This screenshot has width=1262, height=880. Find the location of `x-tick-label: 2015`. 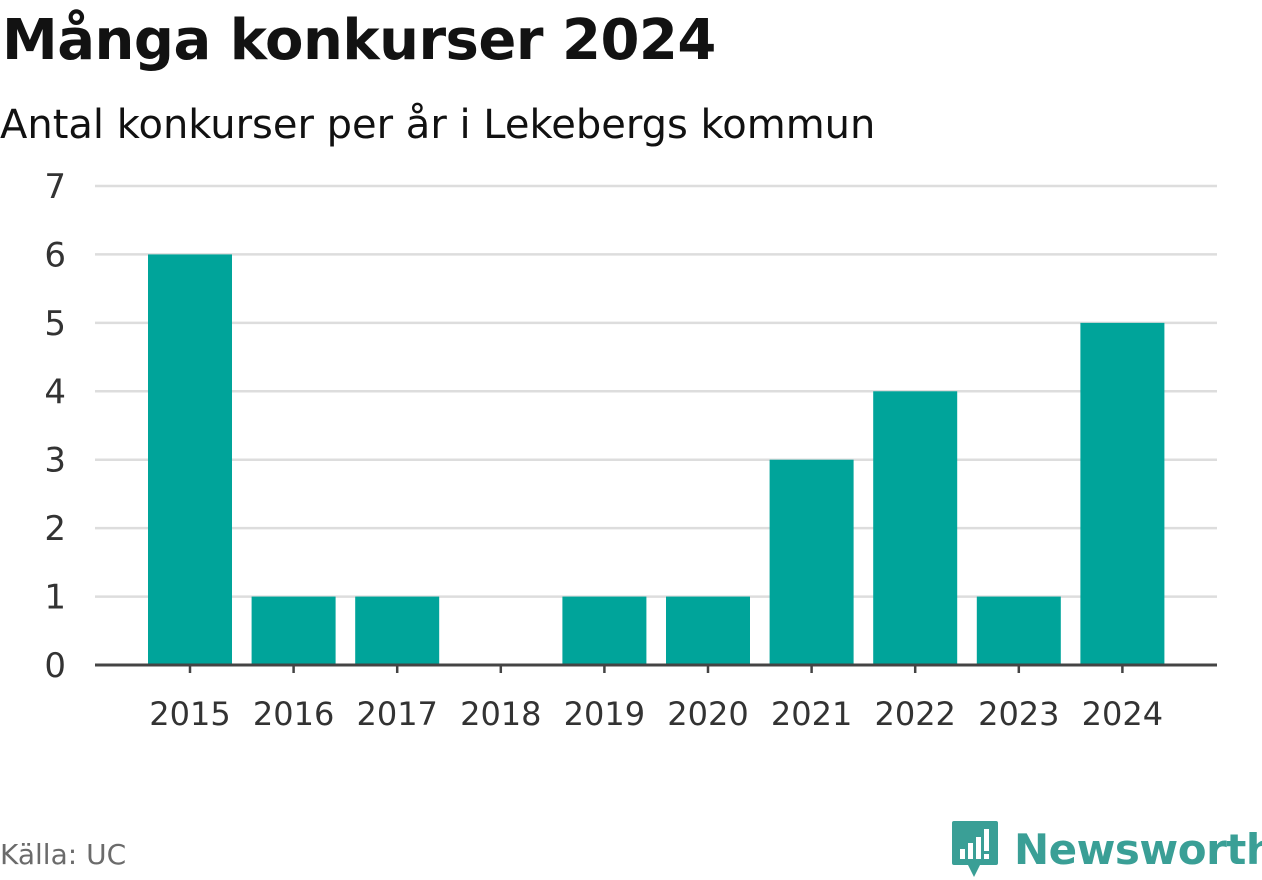

x-tick-label: 2015 is located at coordinates (189, 714).